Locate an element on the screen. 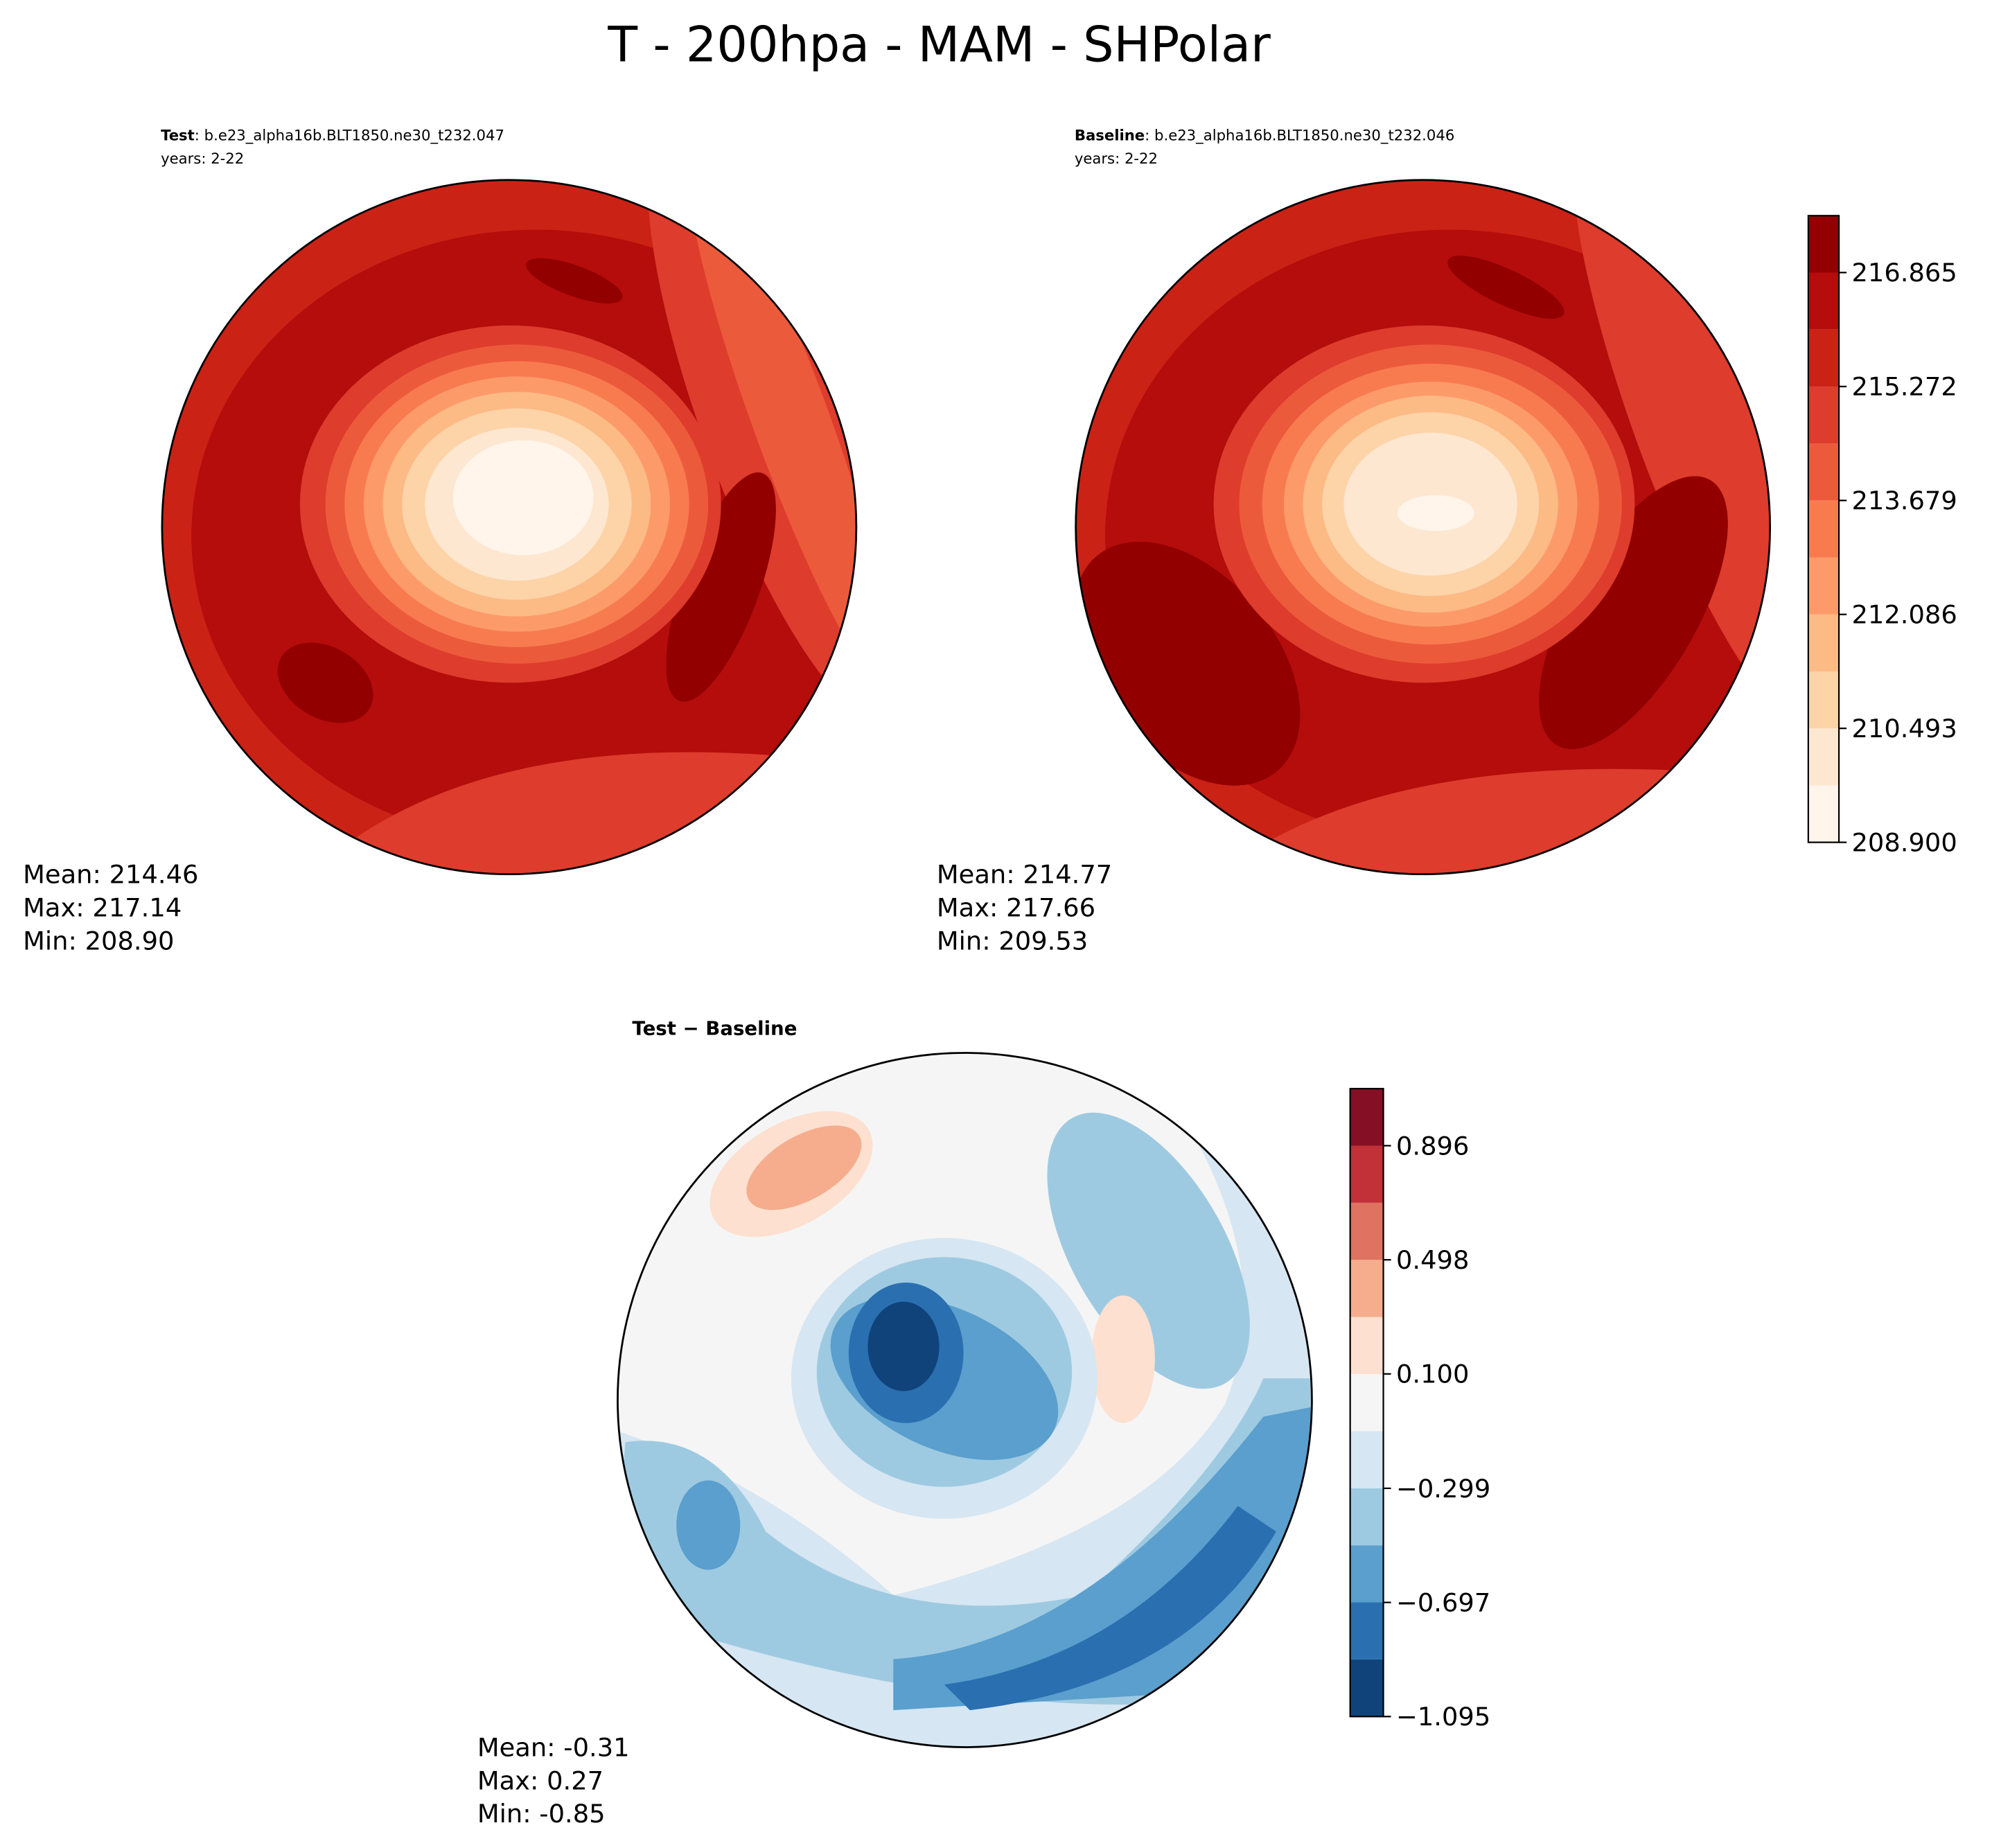  colorbar-tick-label: 0.896 is located at coordinates (1433, 1146).